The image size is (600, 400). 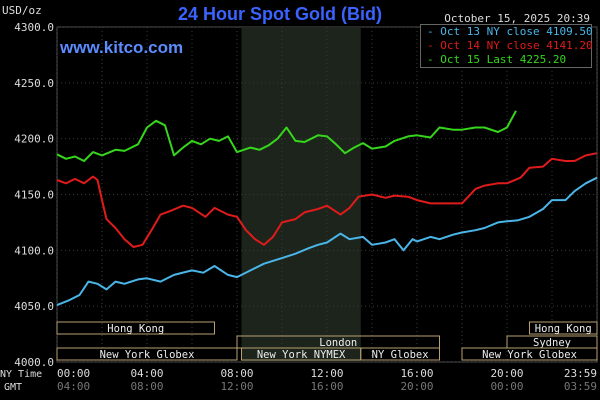 What do you see at coordinates (416, 373) in the screenshot?
I see `ny-tick-label: 16:00` at bounding box center [416, 373].